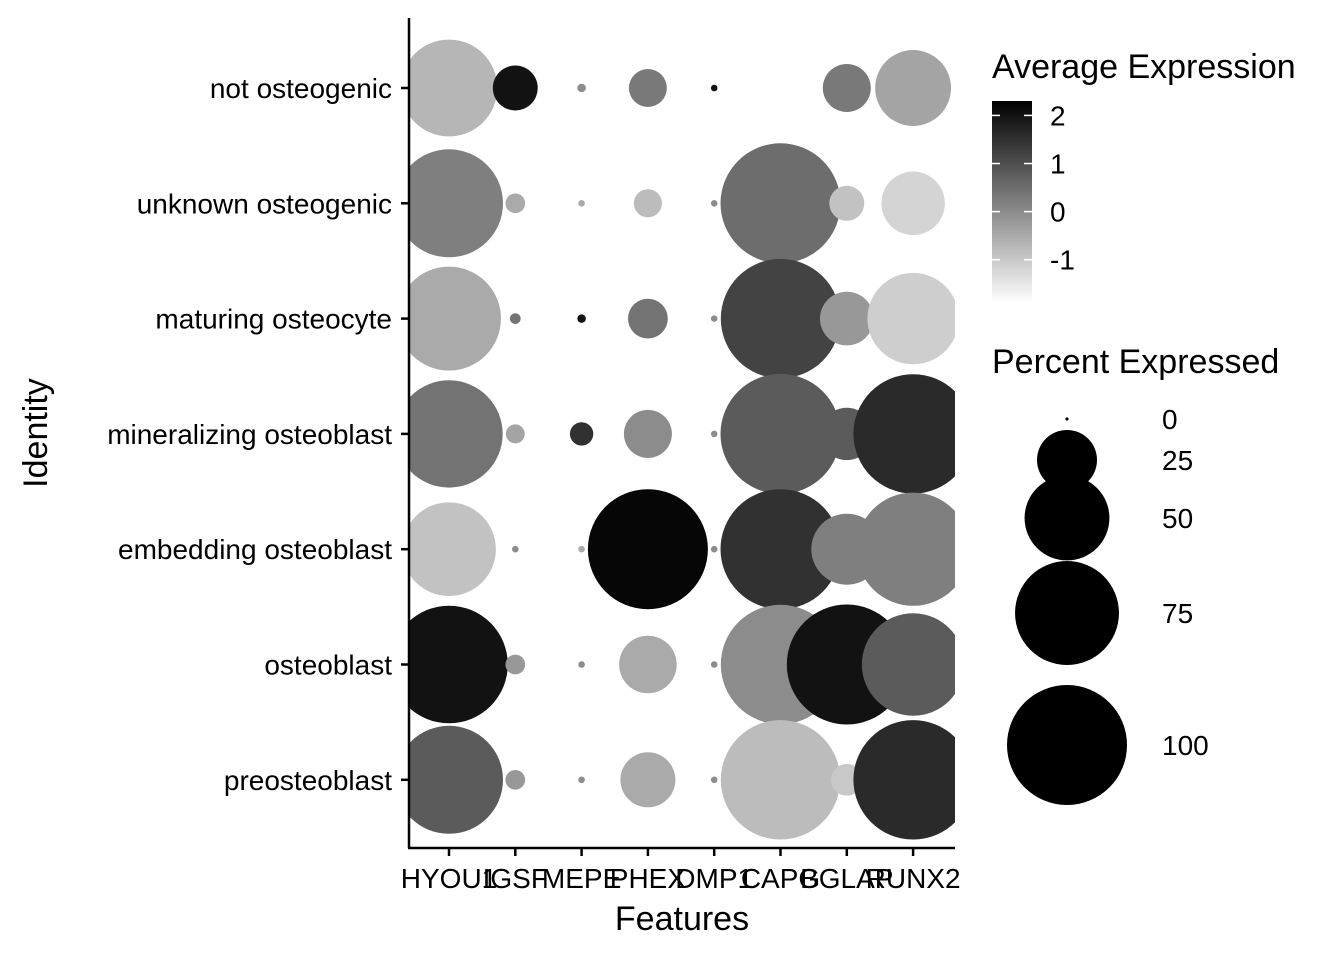 The image size is (1344, 965). I want to click on dot-phex-preosteoblast, so click(648, 780).